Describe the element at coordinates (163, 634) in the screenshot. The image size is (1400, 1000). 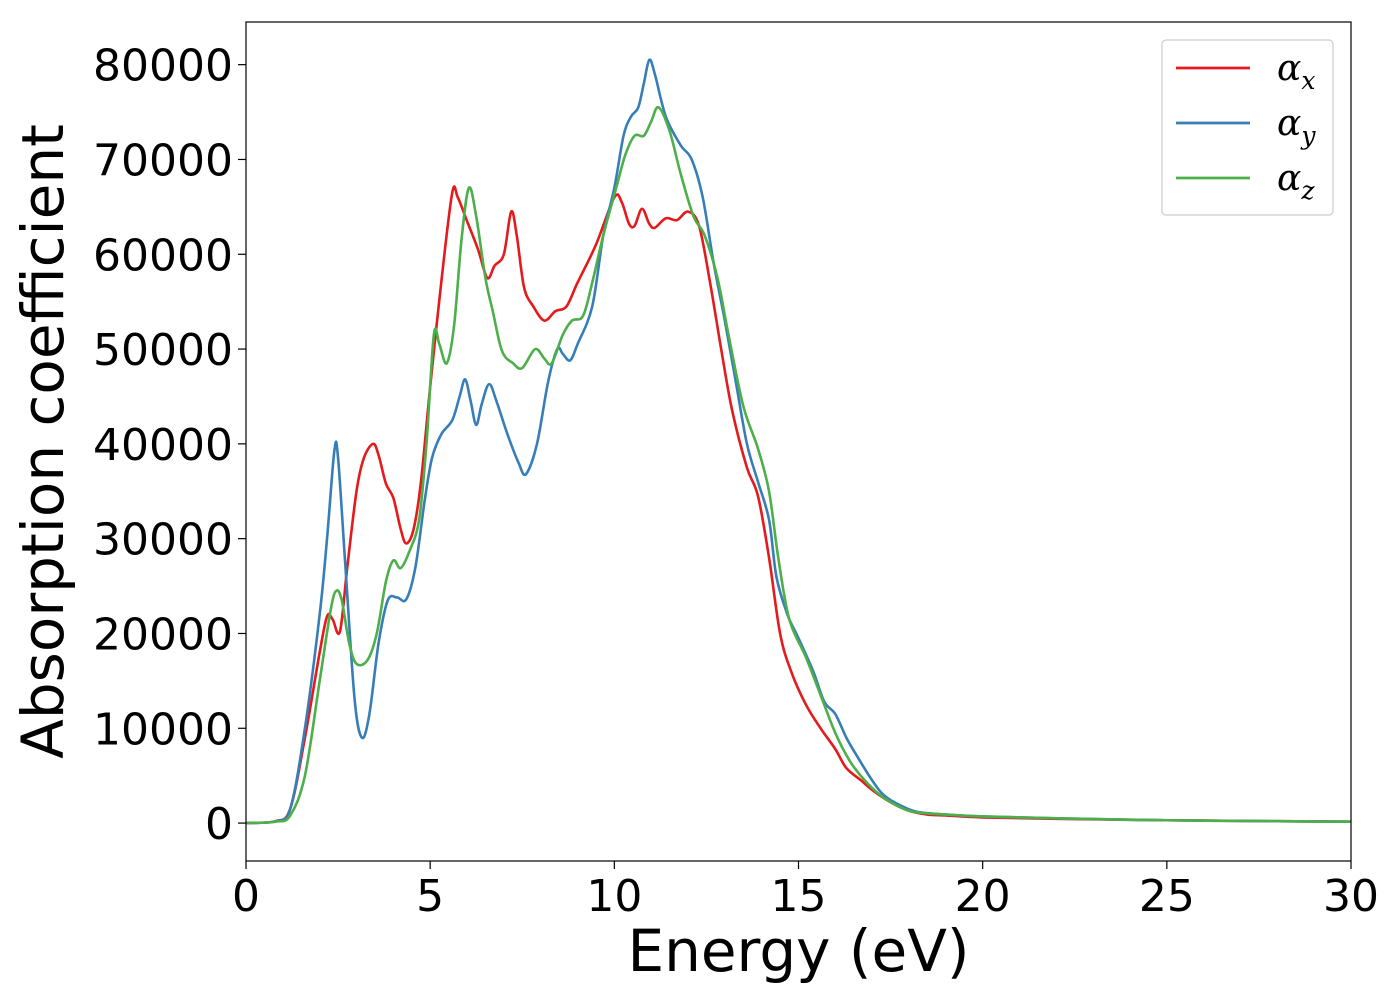
I see `y-tick-label: 20000` at that location.